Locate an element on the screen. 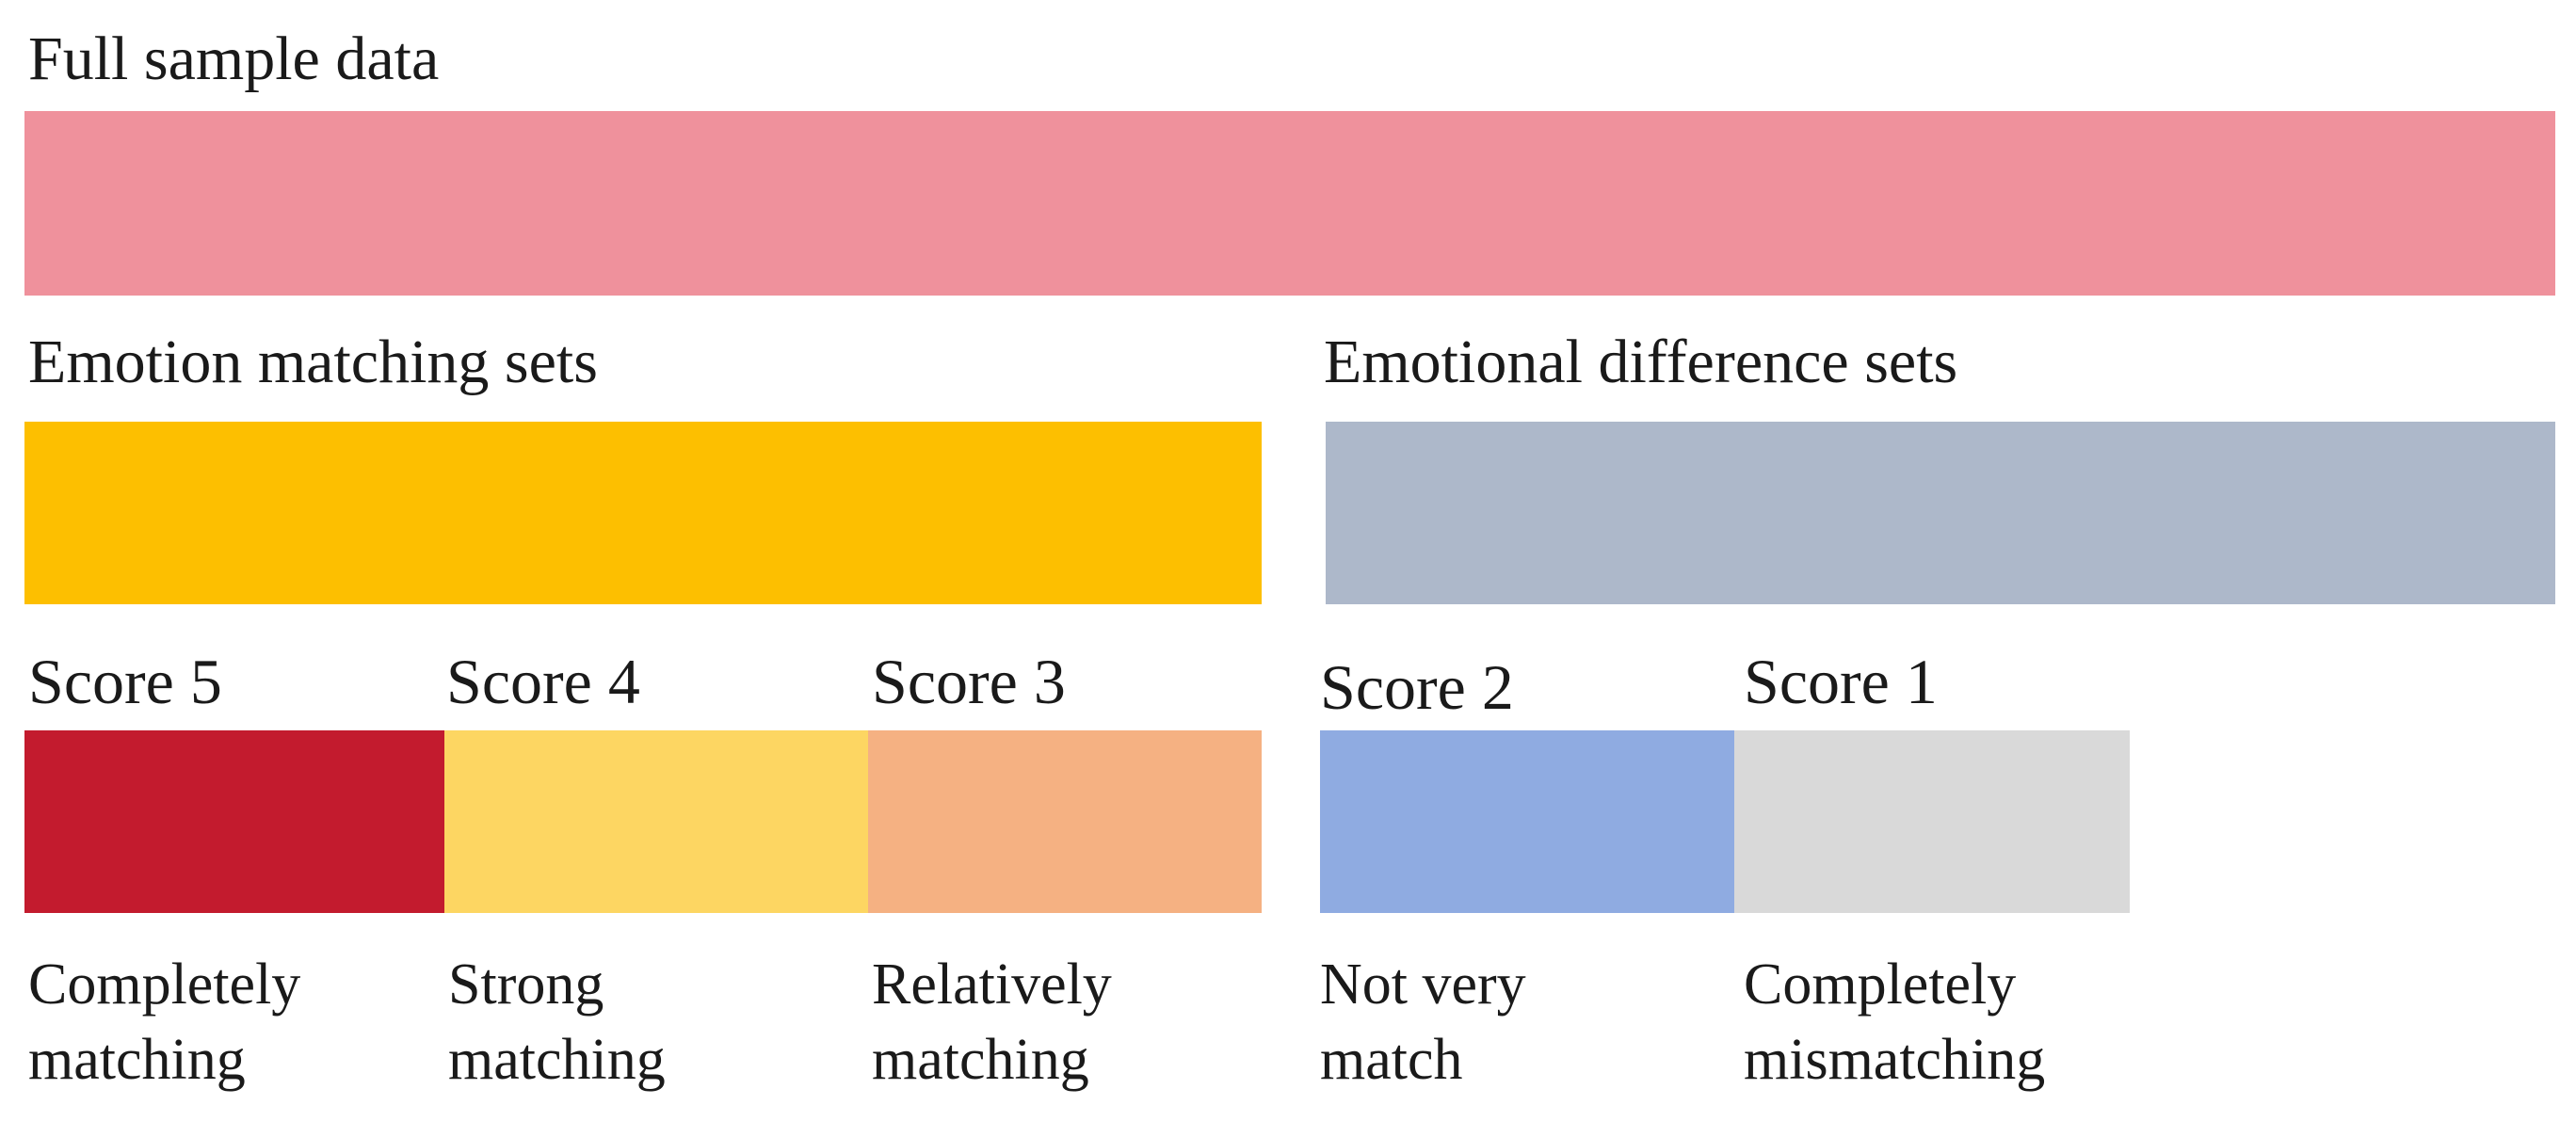 This screenshot has width=2576, height=1137. score-1-label: Score 1 is located at coordinates (1841, 682).